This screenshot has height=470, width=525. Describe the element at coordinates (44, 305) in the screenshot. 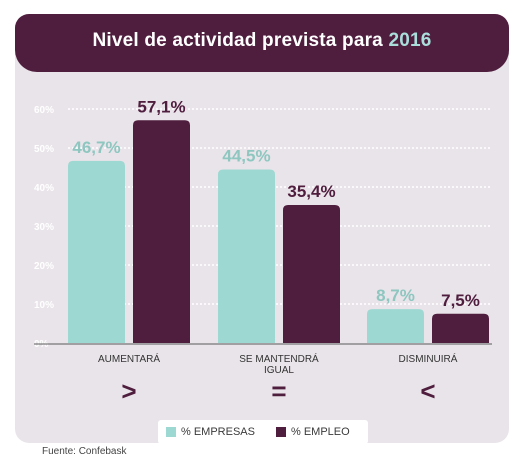

I see `y-tick-label: 10%` at that location.